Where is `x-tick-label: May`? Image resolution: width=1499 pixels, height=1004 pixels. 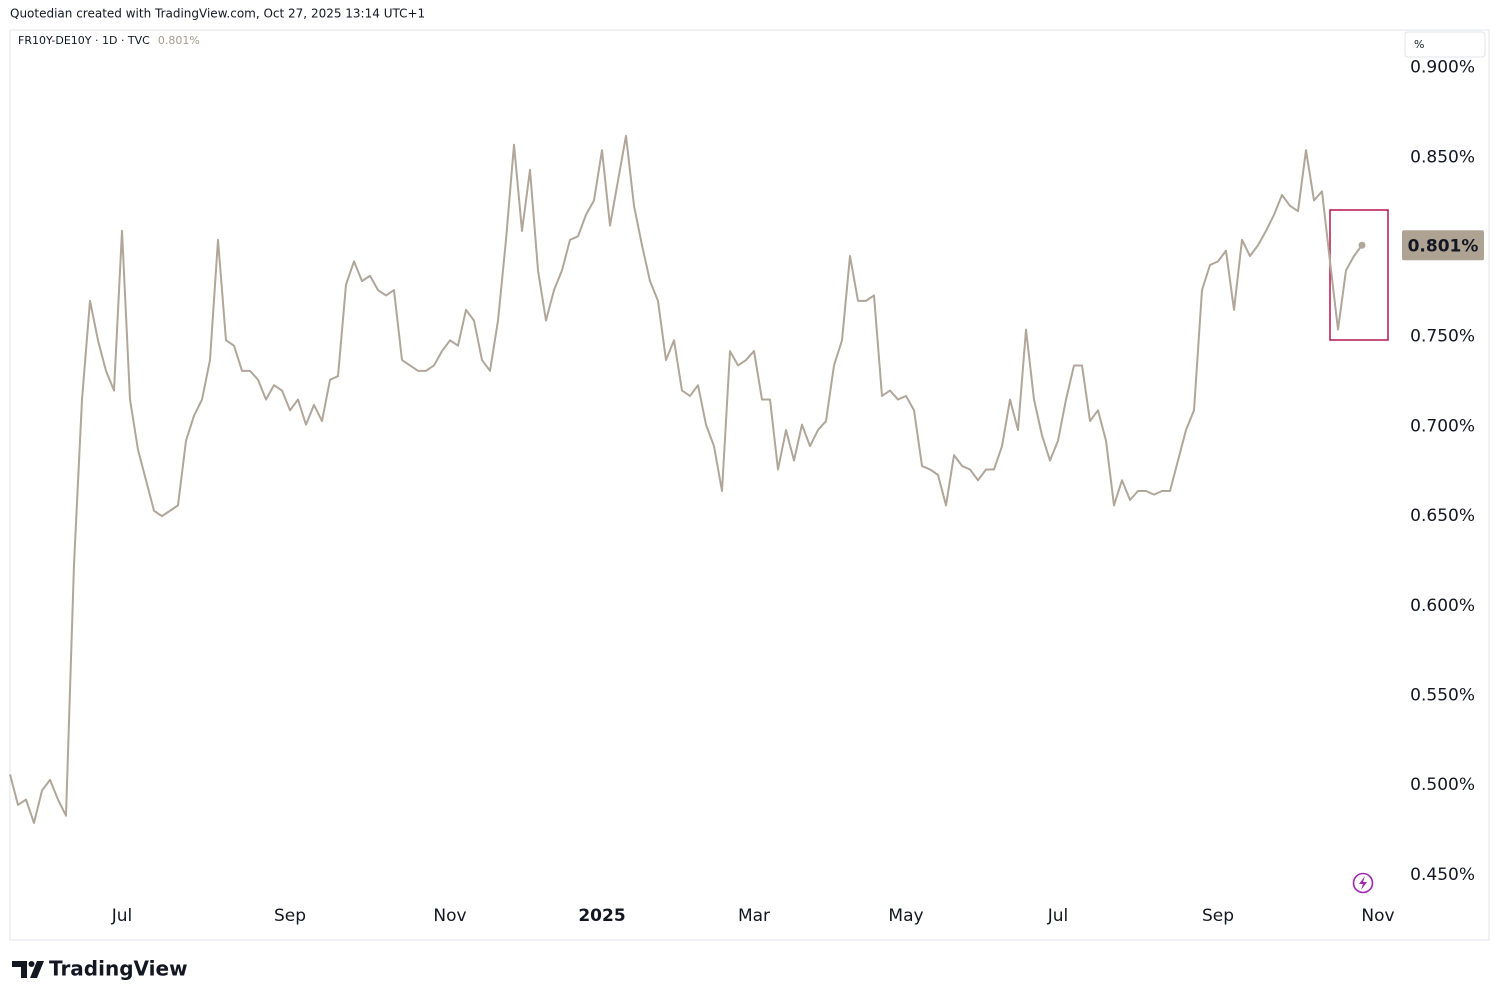 x-tick-label: May is located at coordinates (905, 916).